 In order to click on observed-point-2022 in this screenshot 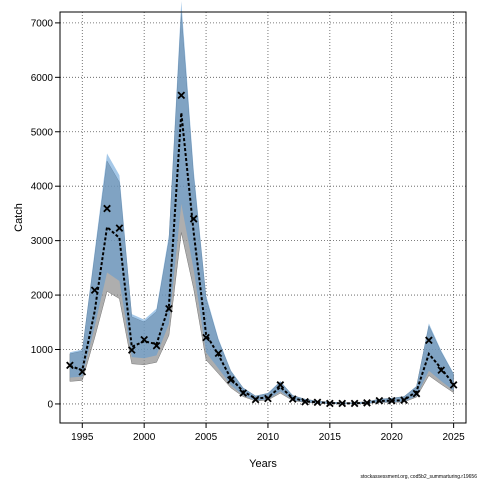, I will do `click(416, 393)`.